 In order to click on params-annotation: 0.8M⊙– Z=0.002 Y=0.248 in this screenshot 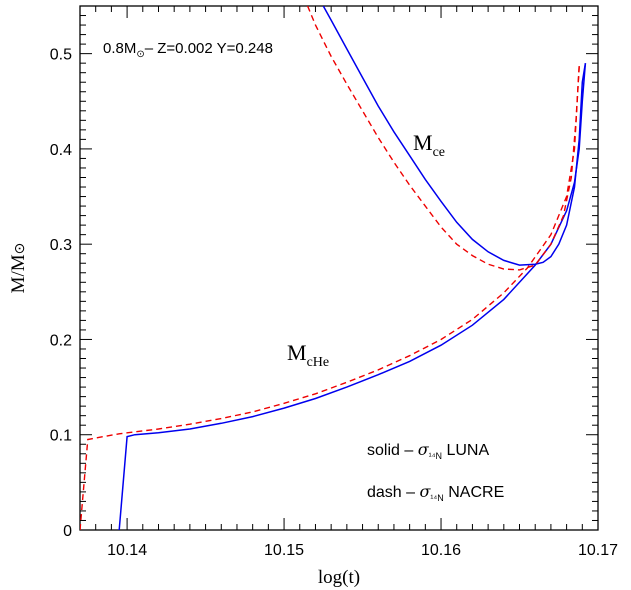, I will do `click(188, 50)`.